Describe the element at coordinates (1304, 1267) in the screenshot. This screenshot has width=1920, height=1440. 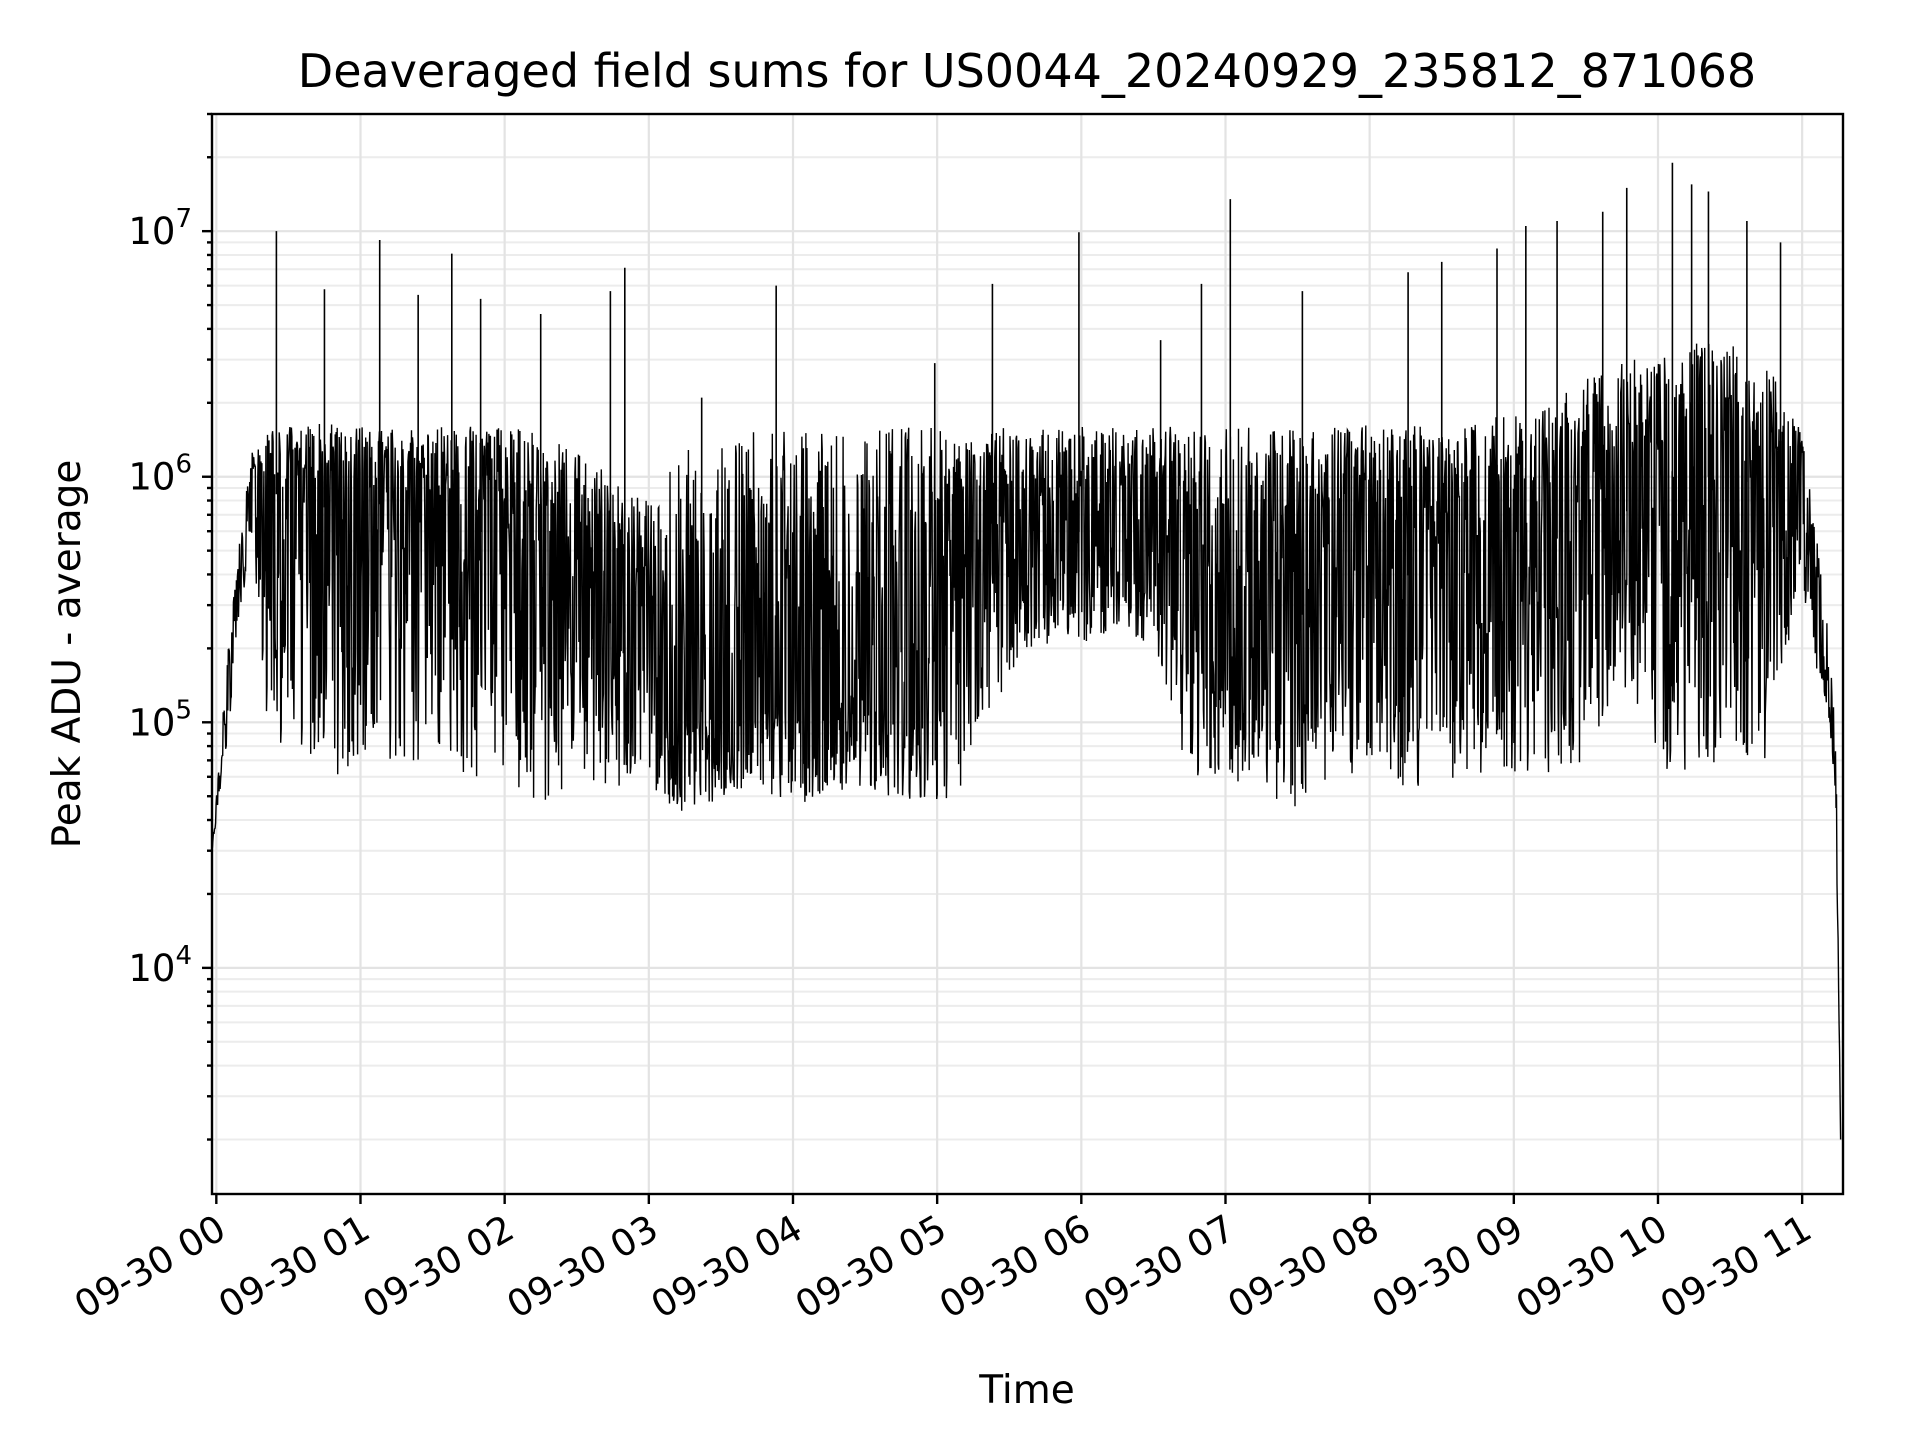
I see `x-tick-label: 09-30 08` at that location.